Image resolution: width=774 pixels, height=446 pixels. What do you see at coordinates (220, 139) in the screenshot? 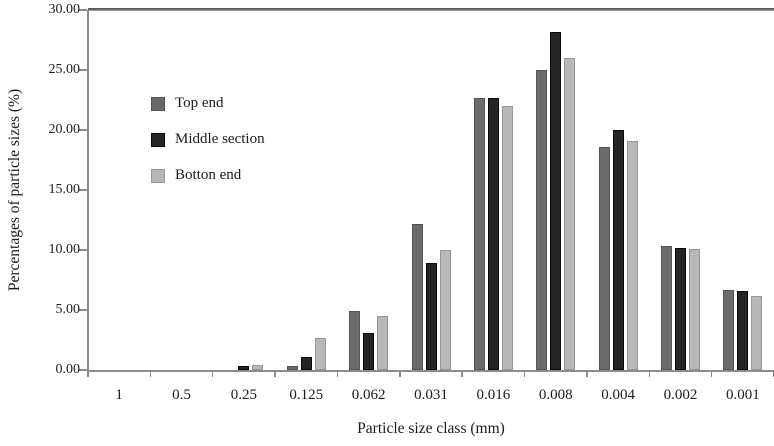
I see `legend-label: Middle section` at bounding box center [220, 139].